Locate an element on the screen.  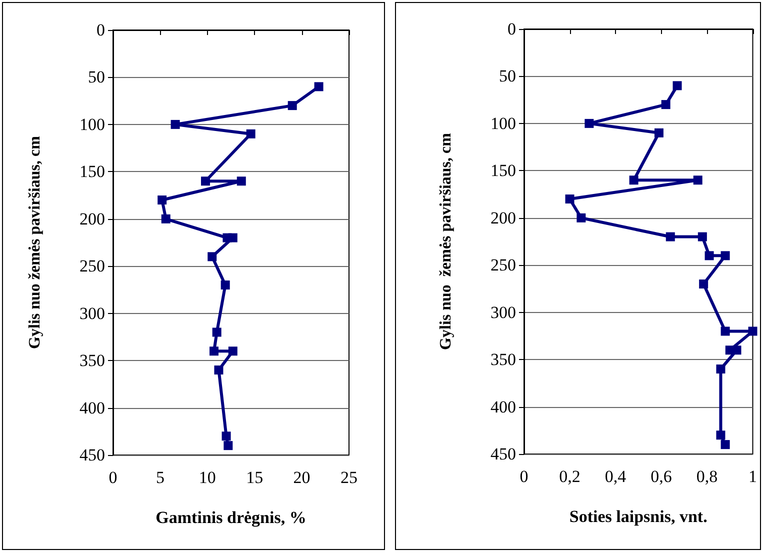
x-tick-label: 25 is located at coordinates (349, 477).